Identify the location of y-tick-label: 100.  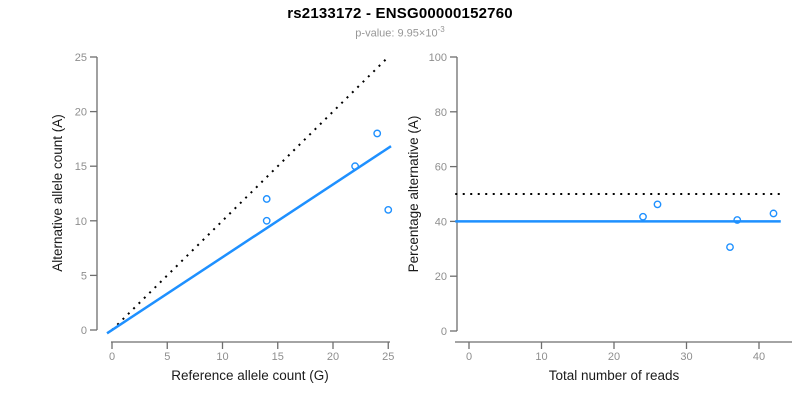
(438, 58).